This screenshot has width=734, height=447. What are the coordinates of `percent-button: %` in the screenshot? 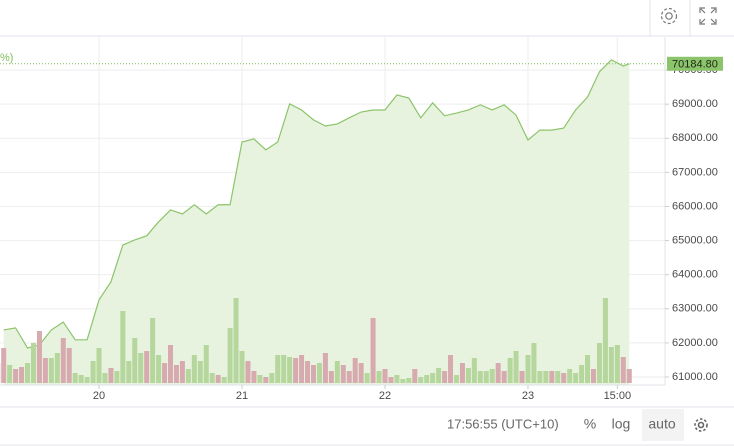 It's located at (590, 424).